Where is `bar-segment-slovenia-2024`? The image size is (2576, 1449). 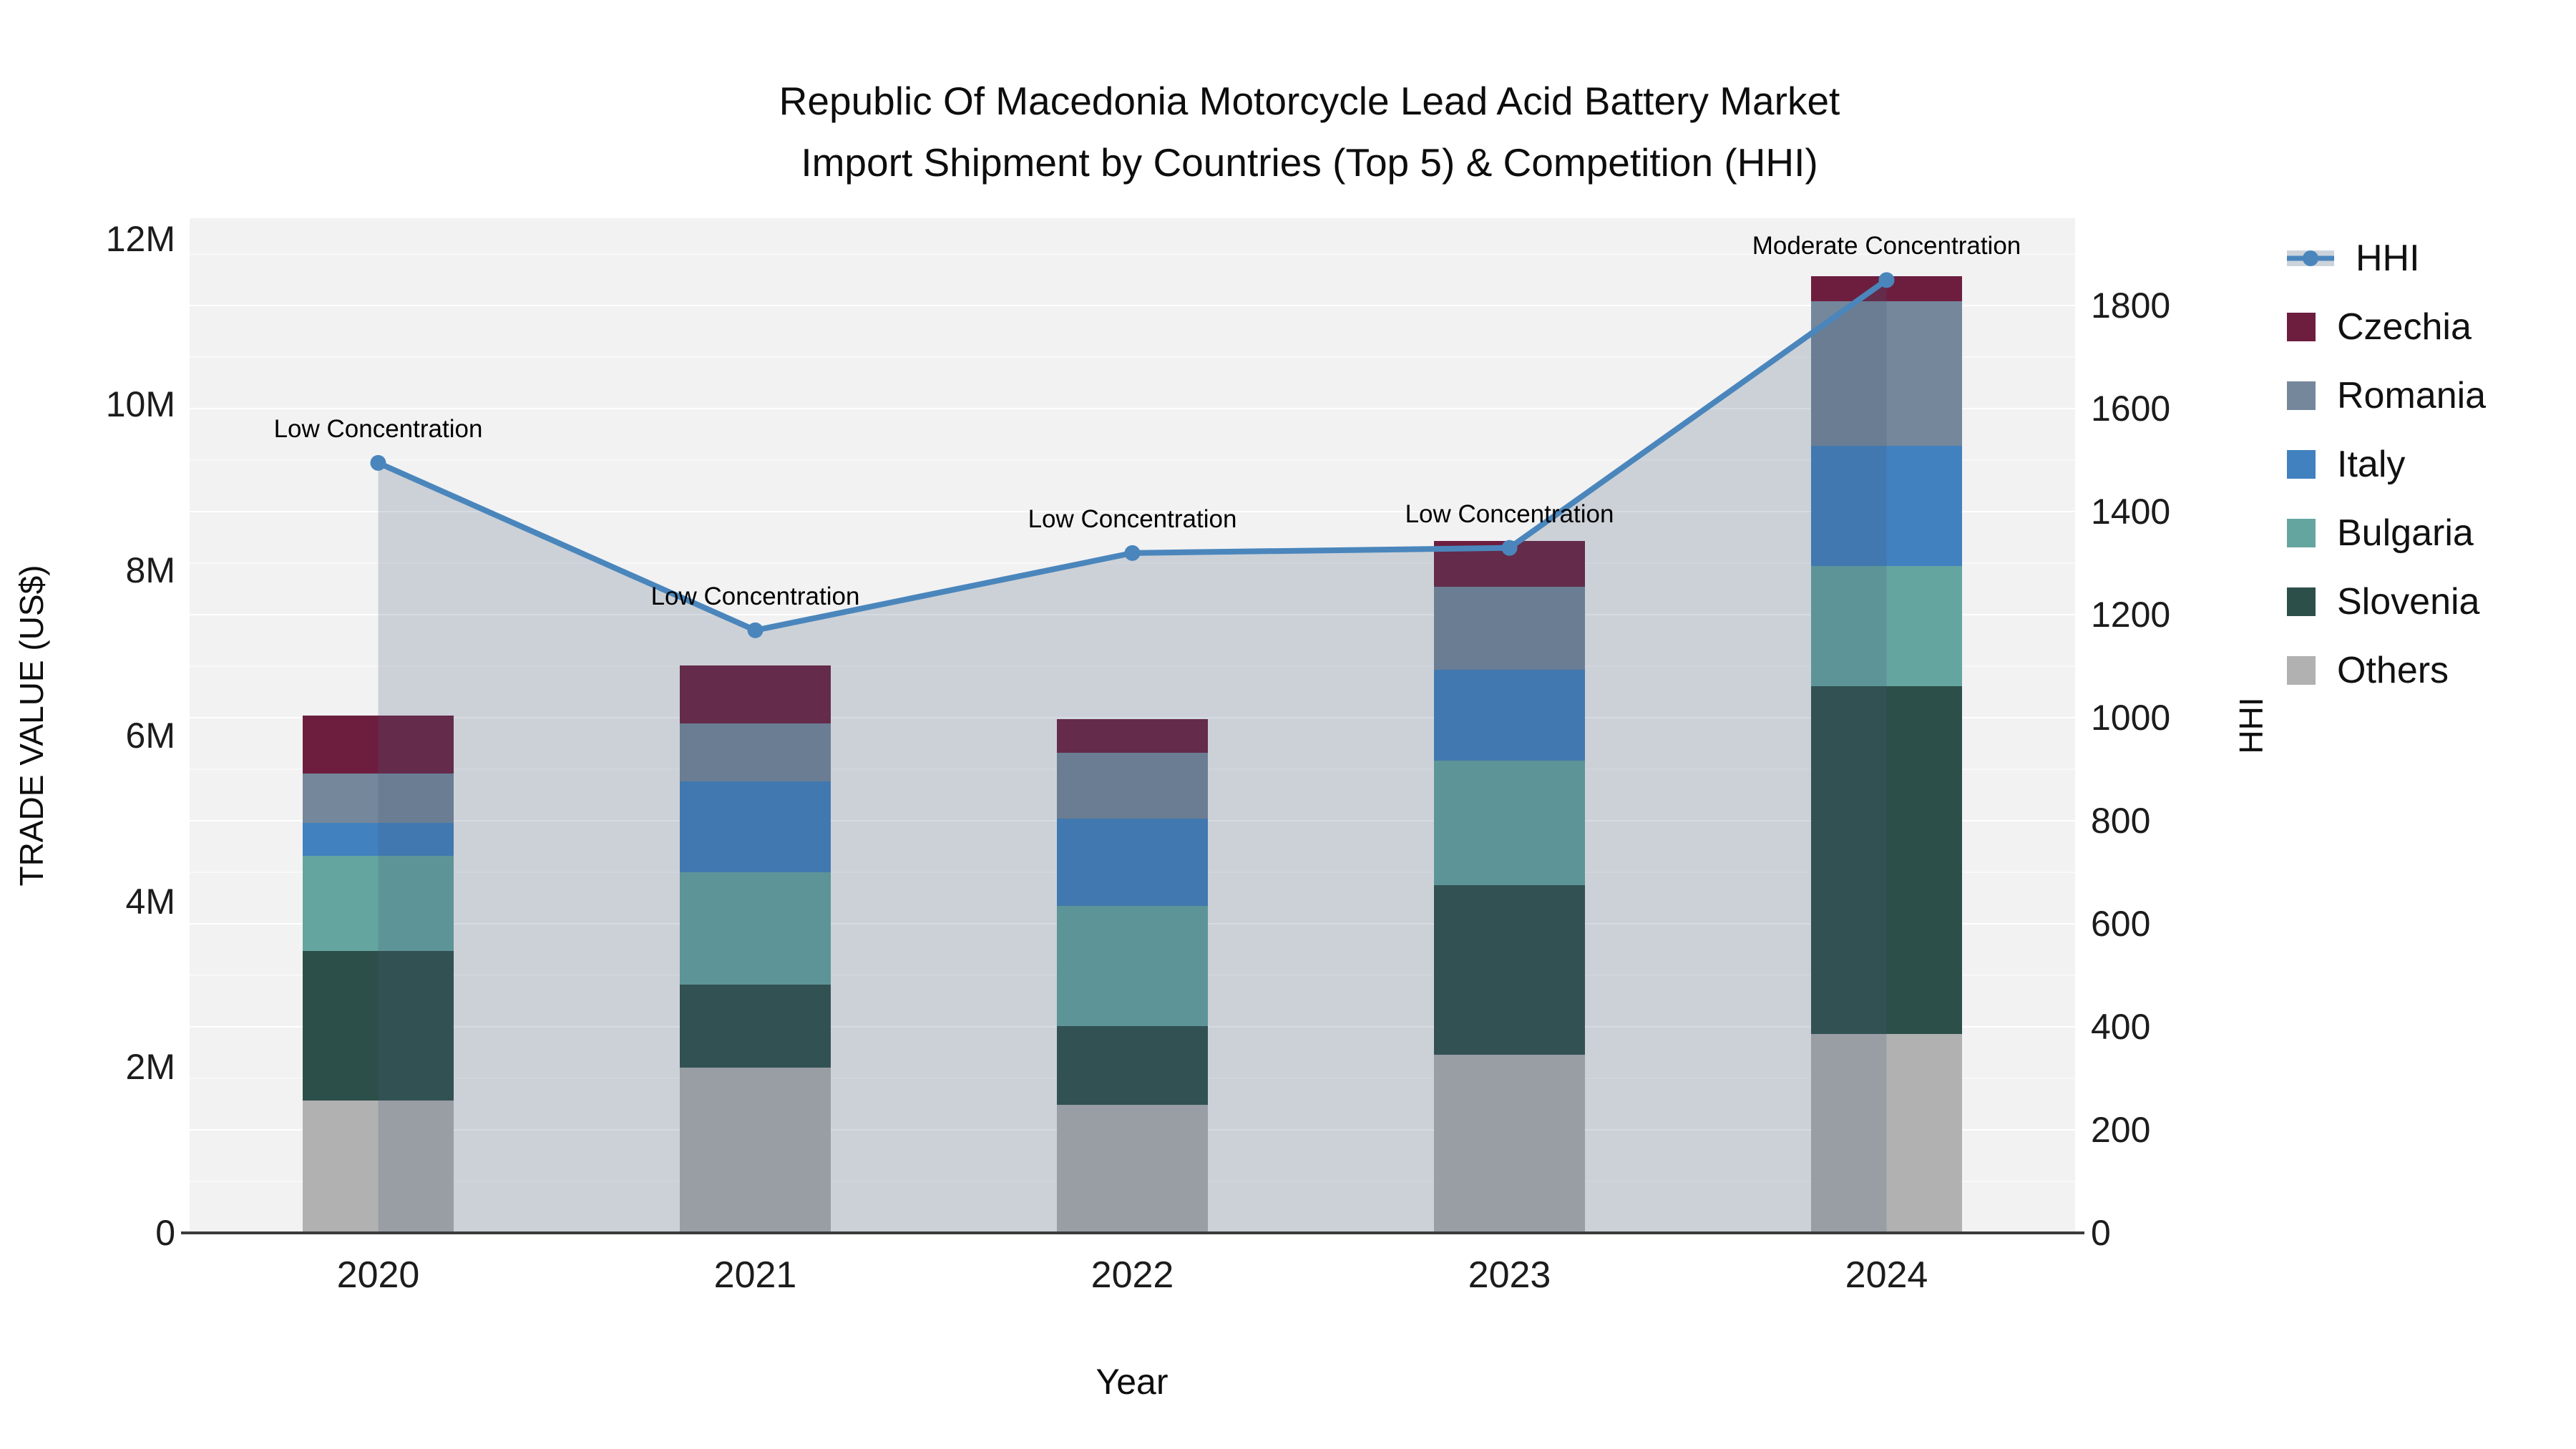 bar-segment-slovenia-2024 is located at coordinates (1886, 860).